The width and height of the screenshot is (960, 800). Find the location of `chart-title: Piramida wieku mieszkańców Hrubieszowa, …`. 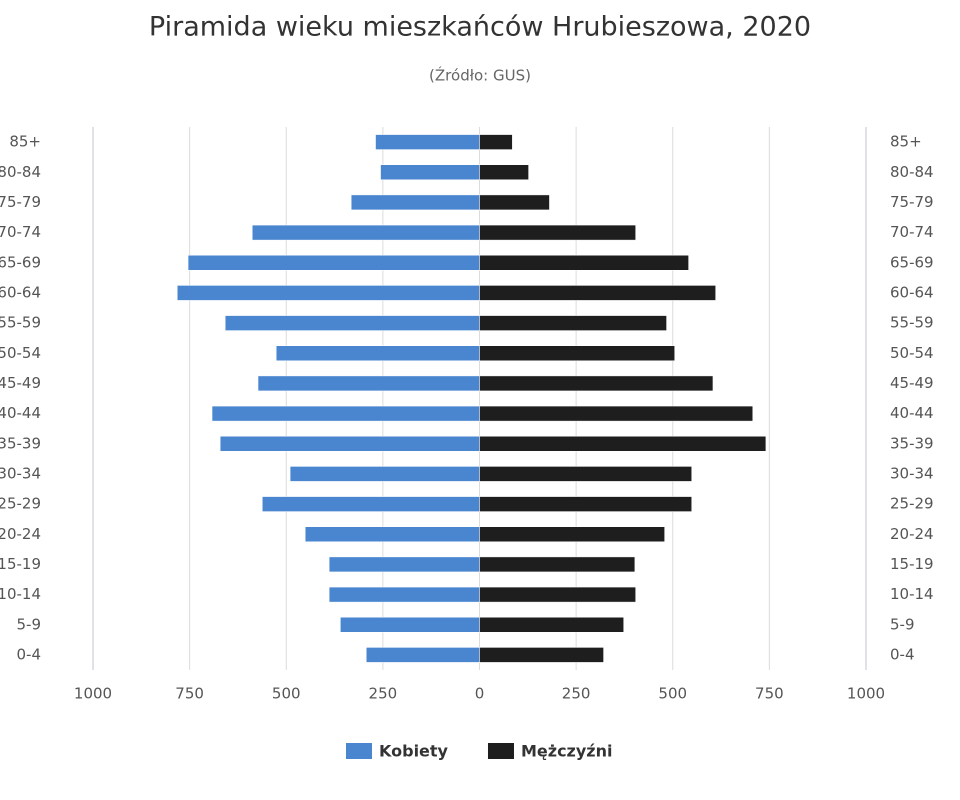

chart-title: Piramida wieku mieszkańców Hrubieszowa, … is located at coordinates (480, 27).